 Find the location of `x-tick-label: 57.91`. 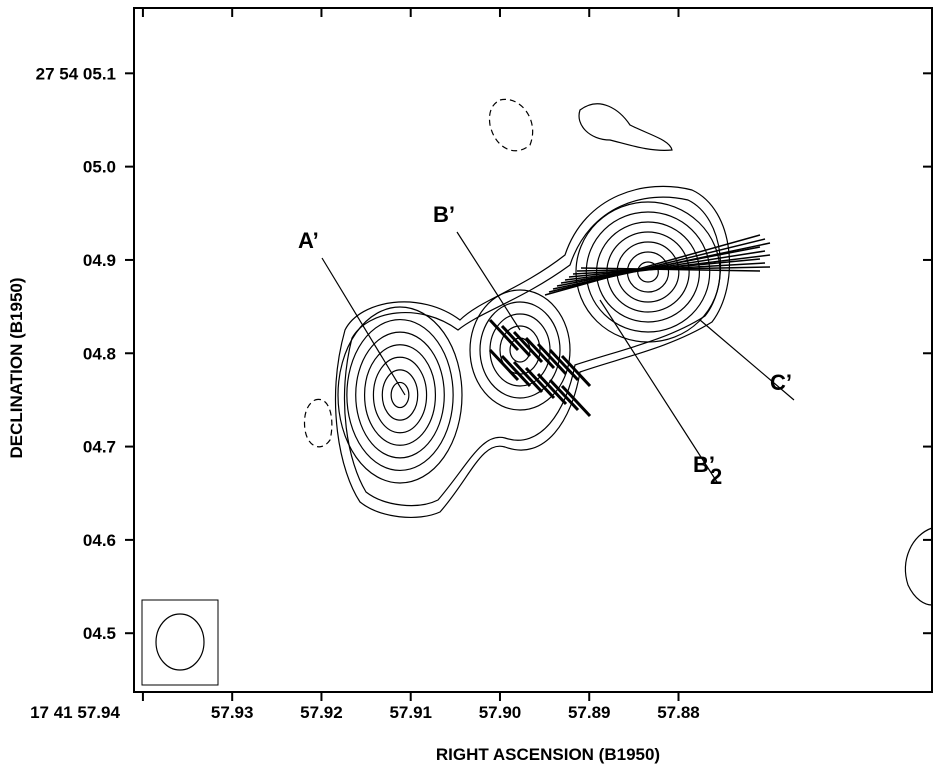

x-tick-label: 57.91 is located at coordinates (410, 712).